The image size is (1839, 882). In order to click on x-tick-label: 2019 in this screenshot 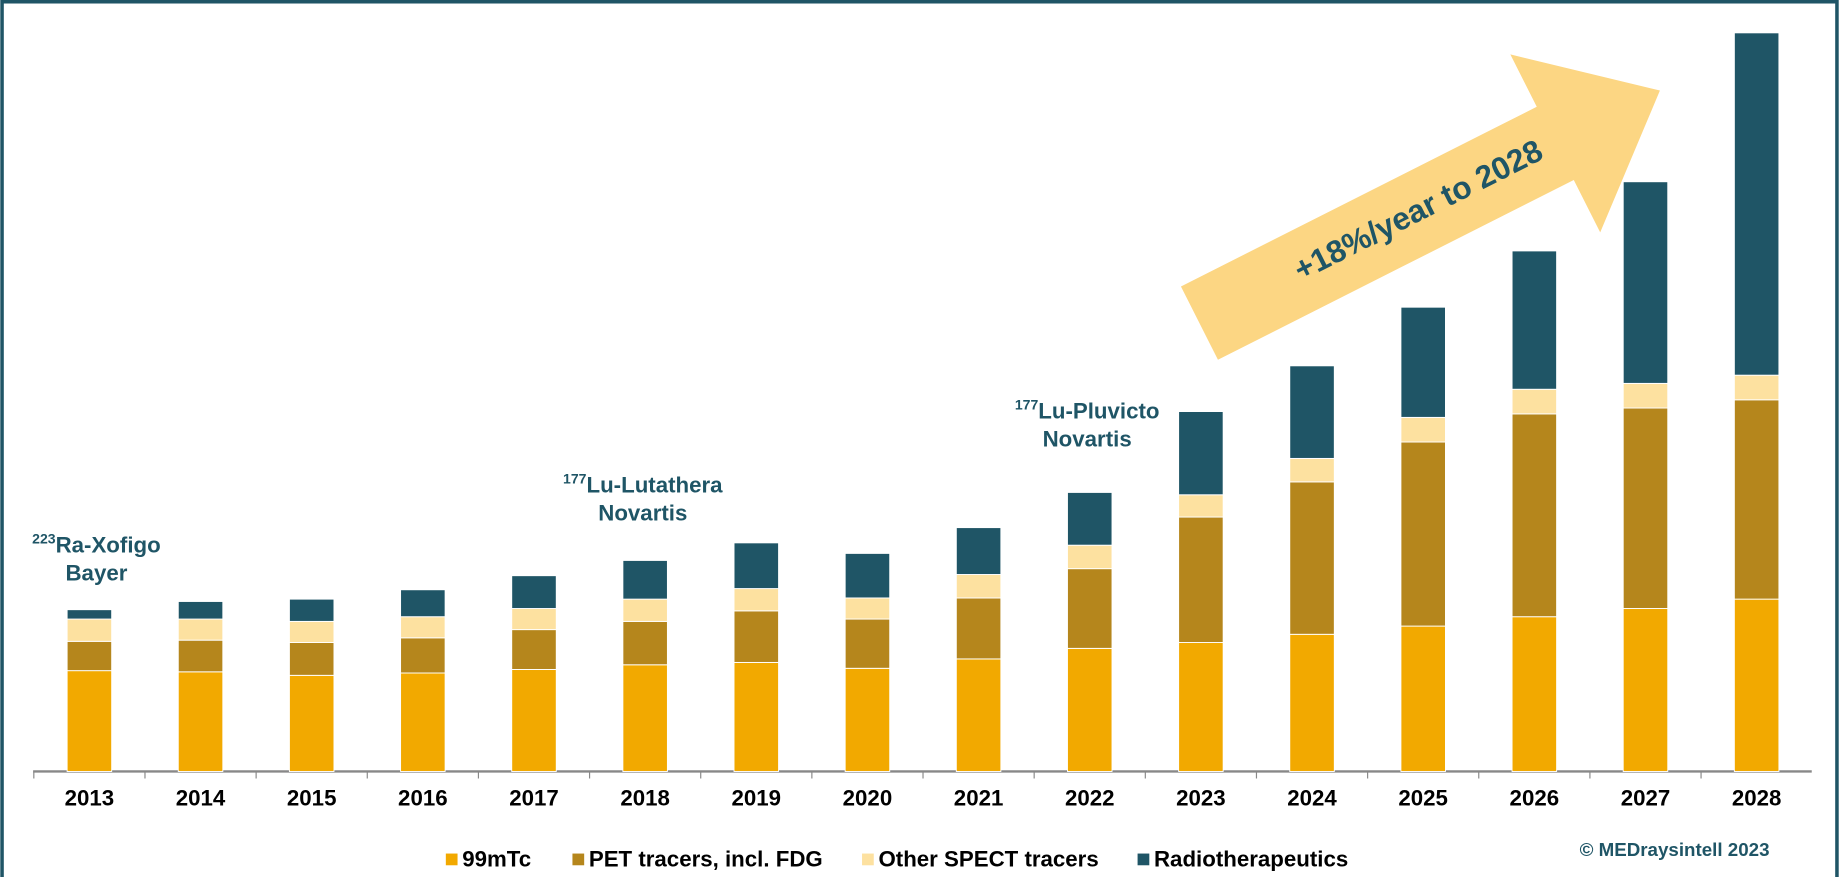, I will do `click(757, 798)`.